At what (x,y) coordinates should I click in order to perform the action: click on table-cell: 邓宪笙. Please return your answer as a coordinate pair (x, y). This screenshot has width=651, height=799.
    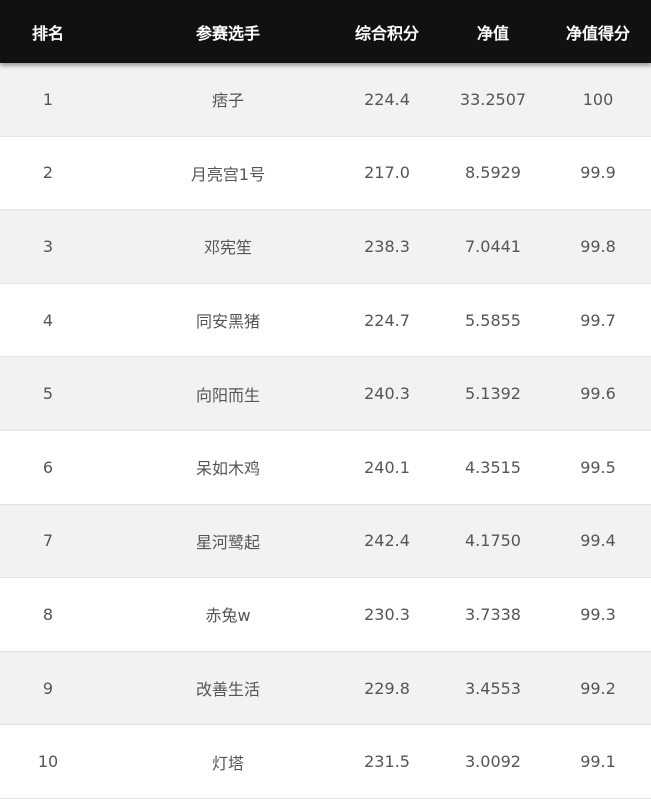
    Looking at the image, I should click on (227, 248).